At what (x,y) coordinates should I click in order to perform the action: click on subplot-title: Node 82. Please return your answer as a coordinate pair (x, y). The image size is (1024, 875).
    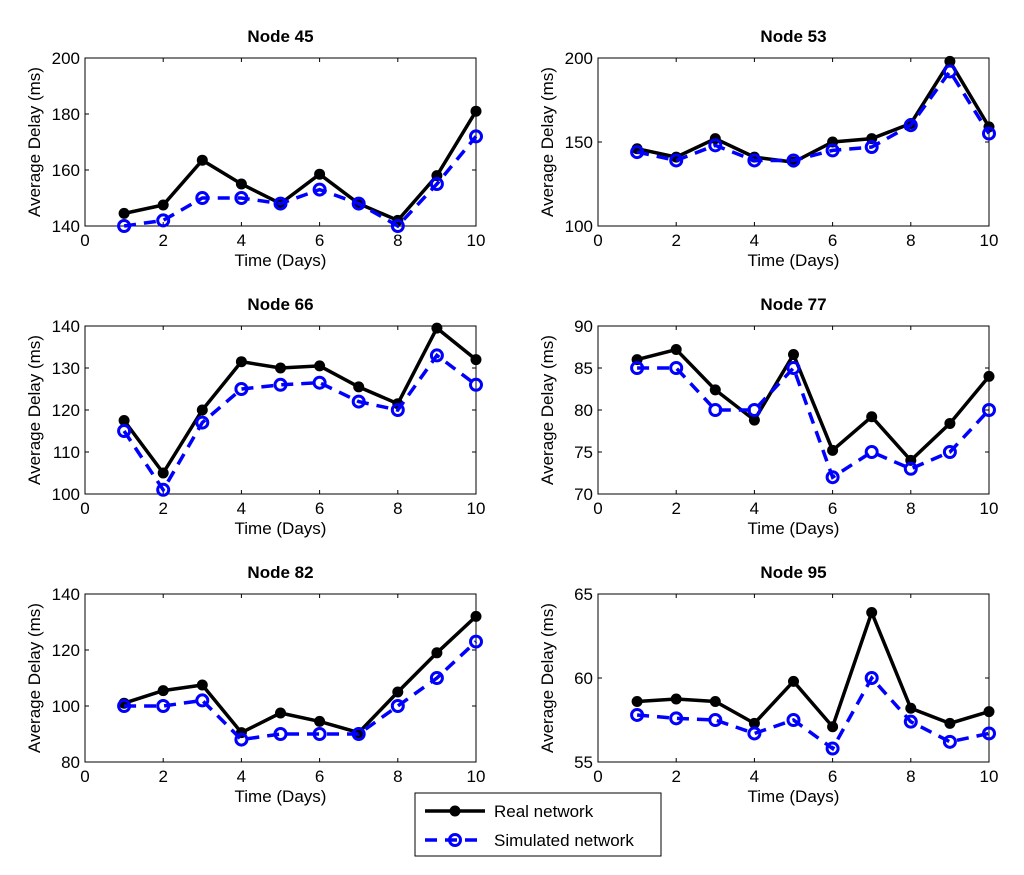
    Looking at the image, I should click on (280, 572).